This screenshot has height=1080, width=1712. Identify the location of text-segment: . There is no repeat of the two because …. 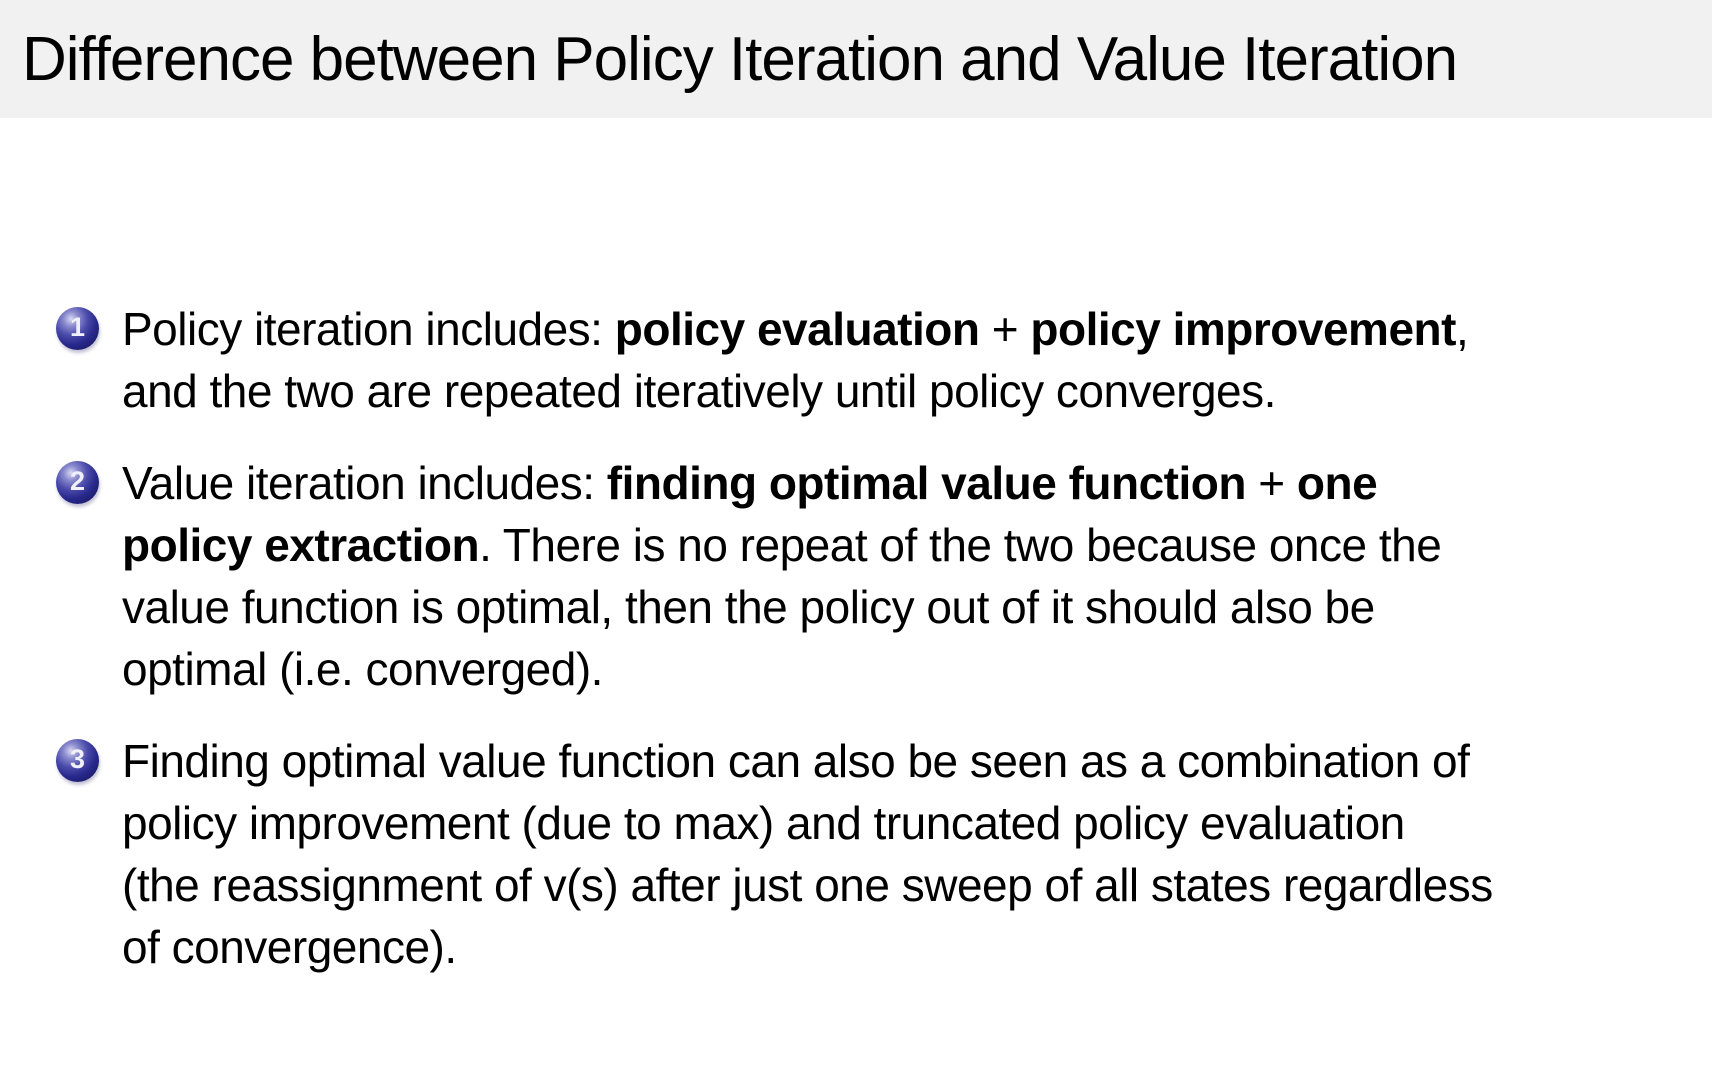
(960, 545).